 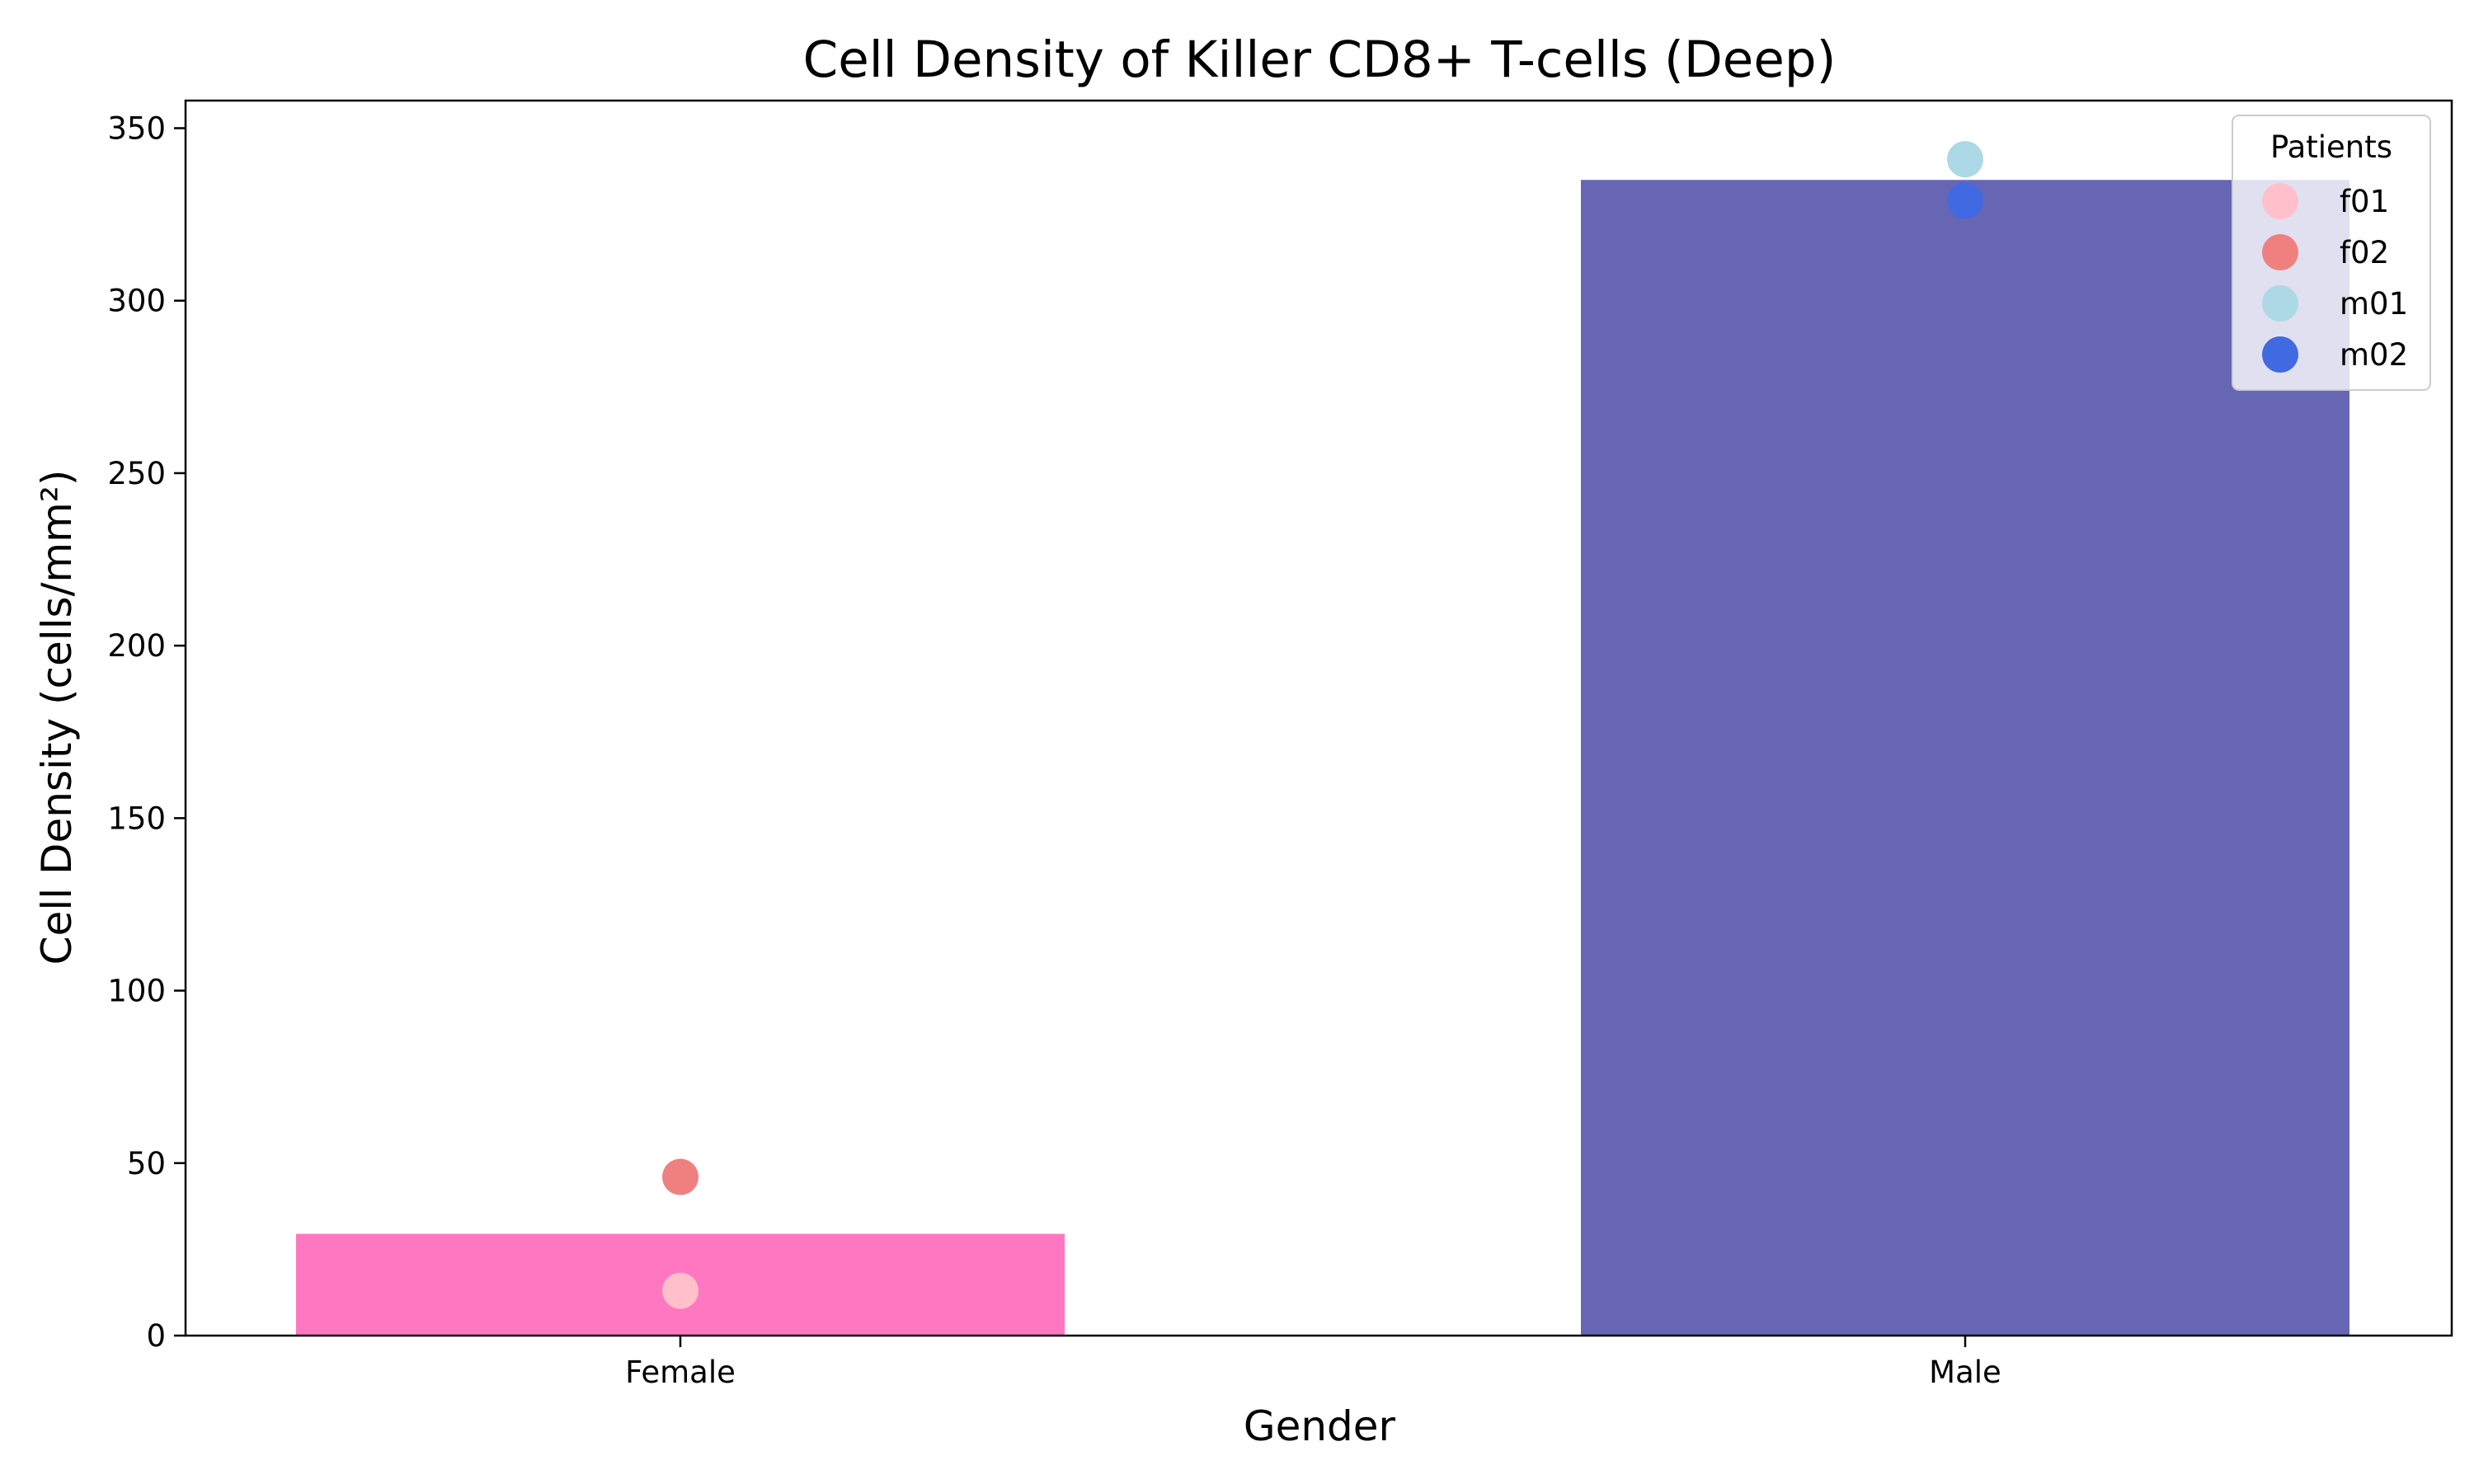 I want to click on legend-label-m02: m02, so click(x=2374, y=355).